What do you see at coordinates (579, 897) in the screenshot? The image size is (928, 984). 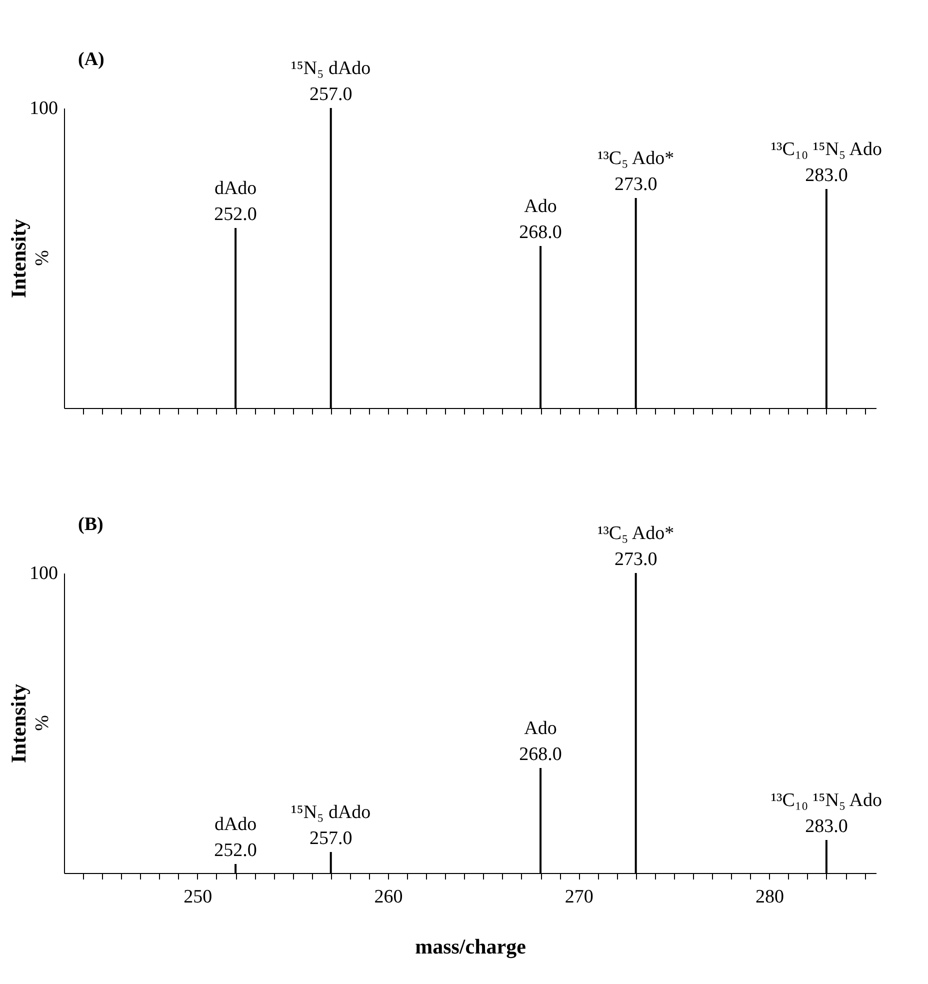 I see `x-tick-label: 270` at bounding box center [579, 897].